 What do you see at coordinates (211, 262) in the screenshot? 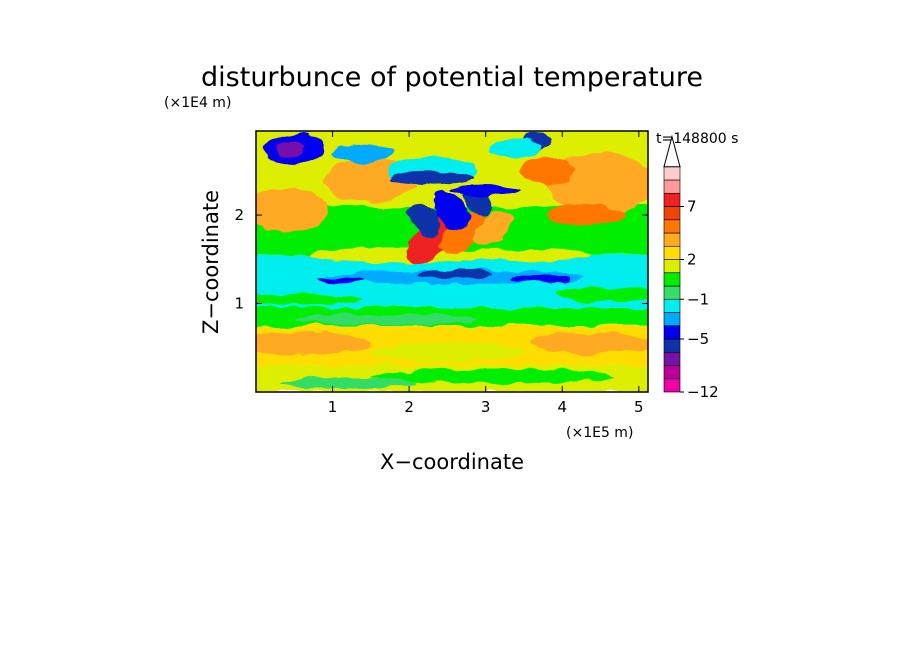
I see `y-axis-label: Z−coordinate` at bounding box center [211, 262].